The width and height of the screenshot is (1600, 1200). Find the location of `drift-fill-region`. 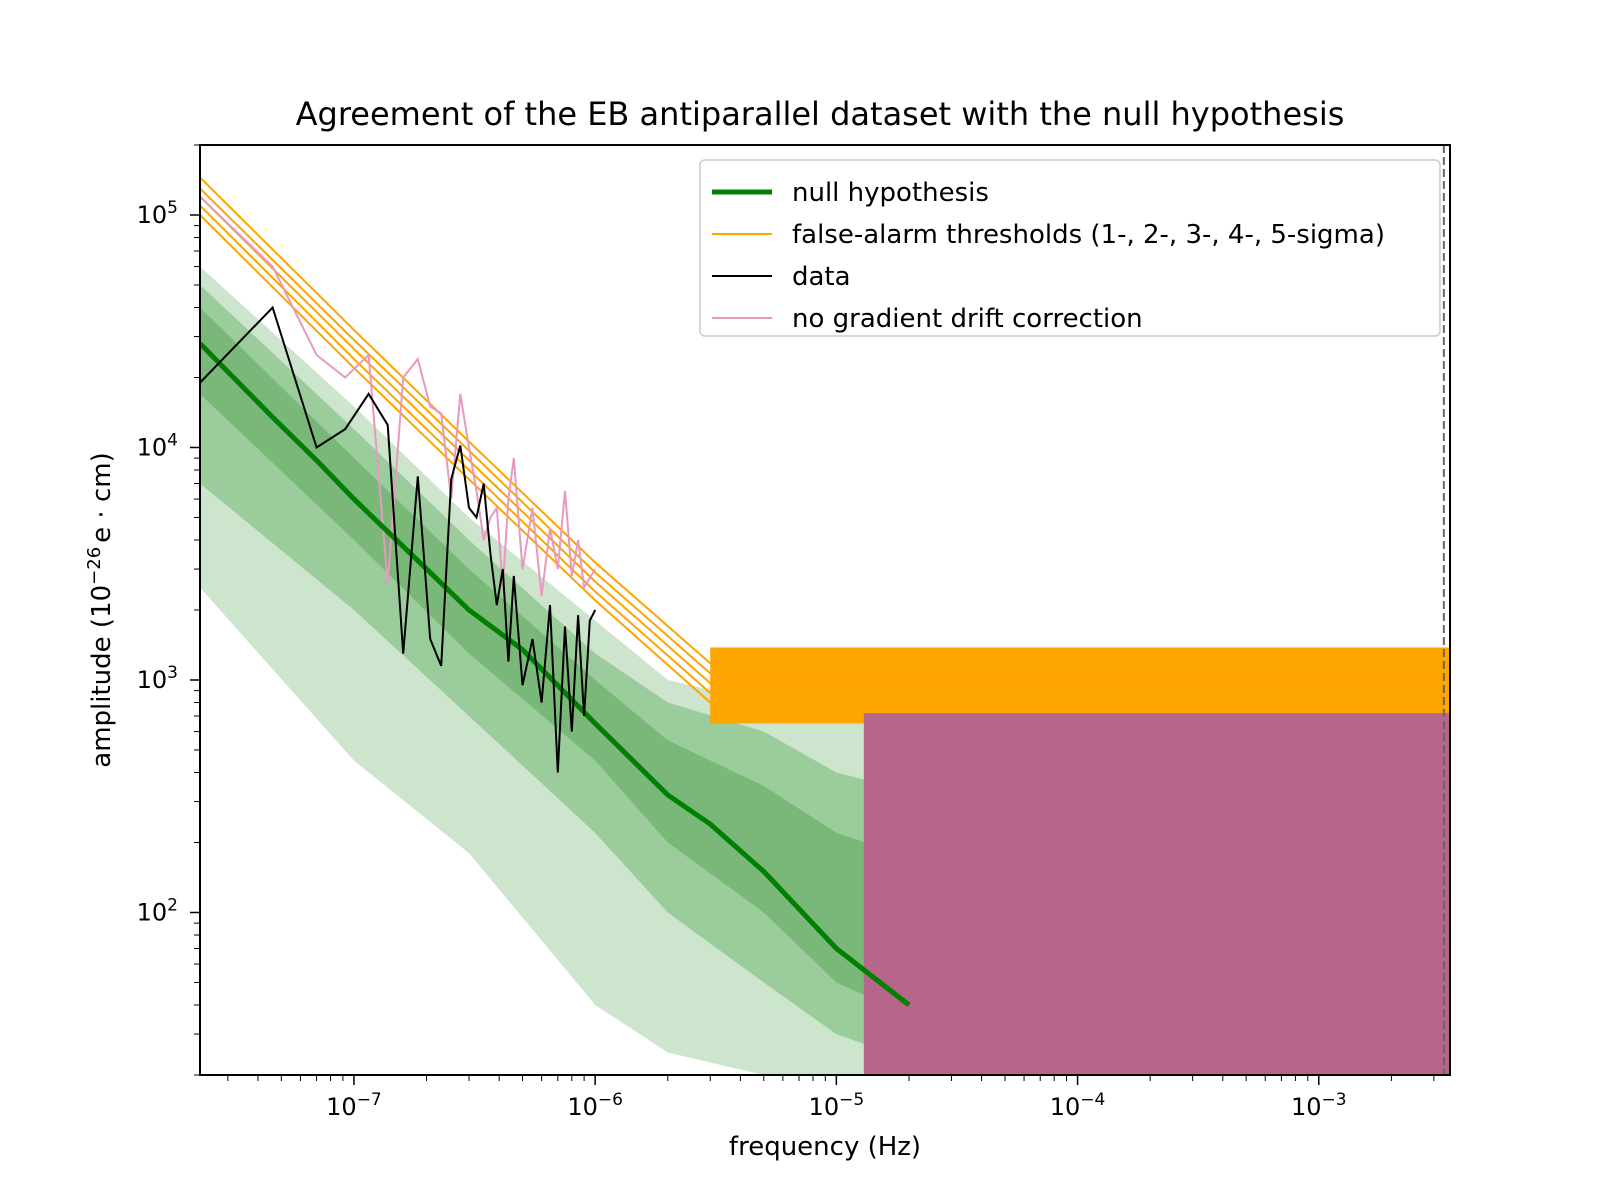

drift-fill-region is located at coordinates (1156, 894).